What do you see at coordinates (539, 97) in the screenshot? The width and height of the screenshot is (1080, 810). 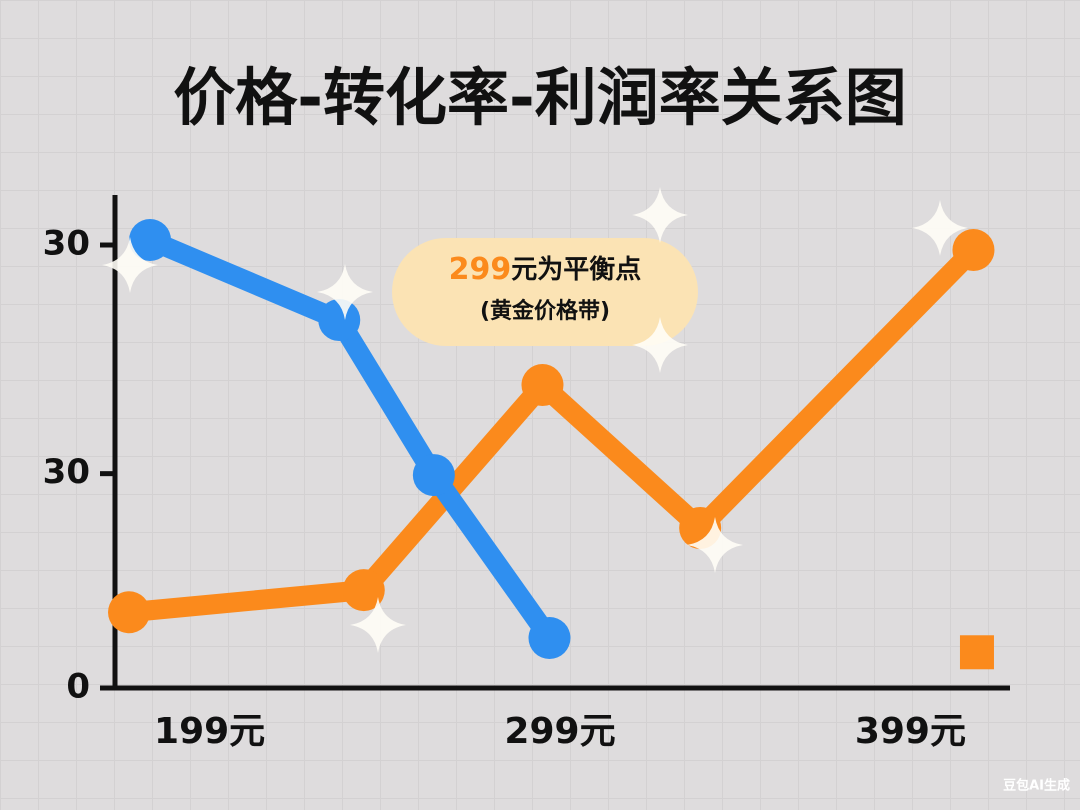 I see `chart-title: 价格-转化率-利润率关系图` at bounding box center [539, 97].